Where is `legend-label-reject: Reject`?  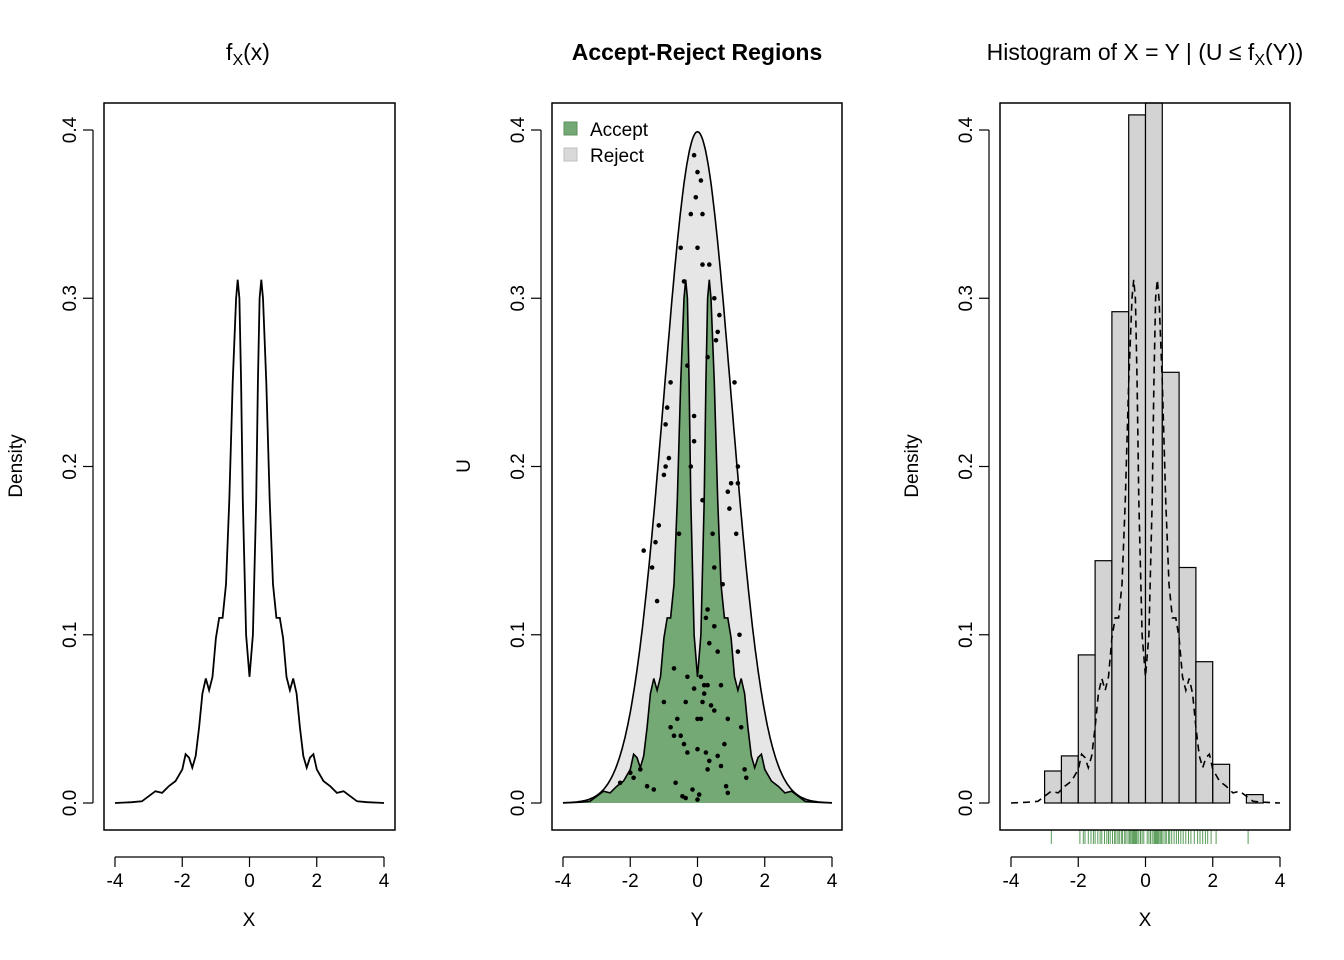 legend-label-reject: Reject is located at coordinates (617, 156).